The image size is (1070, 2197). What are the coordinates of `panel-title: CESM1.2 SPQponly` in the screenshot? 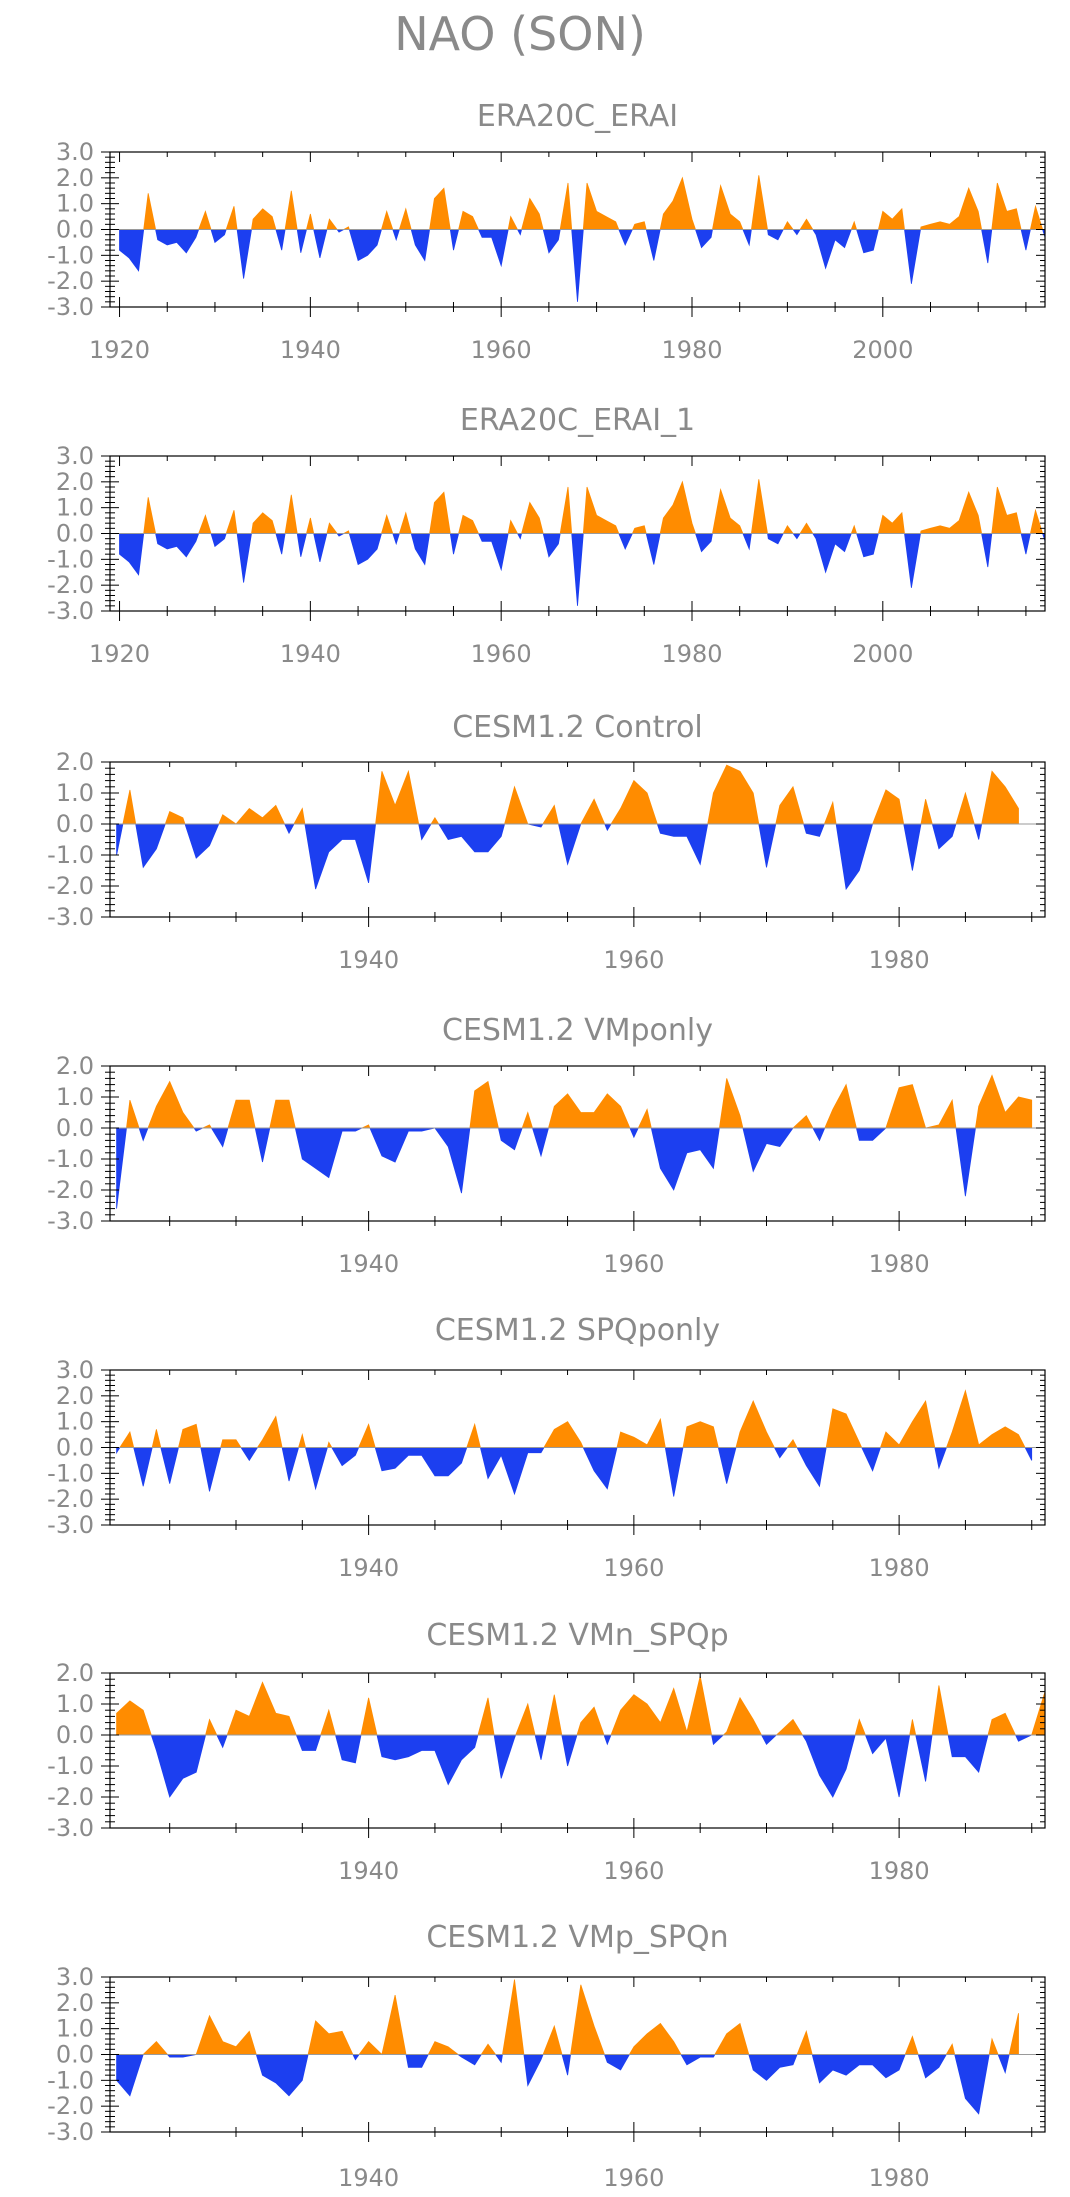 It's located at (577, 1330).